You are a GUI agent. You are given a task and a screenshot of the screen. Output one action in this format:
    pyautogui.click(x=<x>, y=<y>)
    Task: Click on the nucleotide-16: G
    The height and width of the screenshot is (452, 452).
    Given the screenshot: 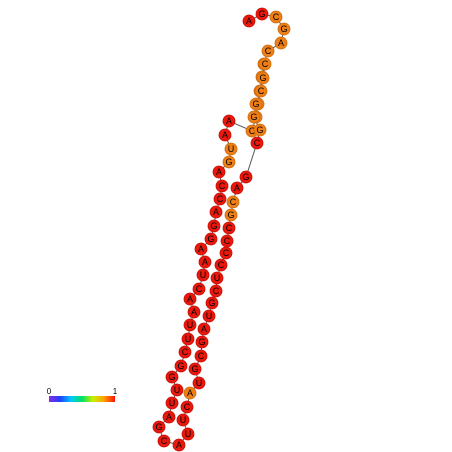 What is the action you would take?
    pyautogui.click(x=229, y=162)
    